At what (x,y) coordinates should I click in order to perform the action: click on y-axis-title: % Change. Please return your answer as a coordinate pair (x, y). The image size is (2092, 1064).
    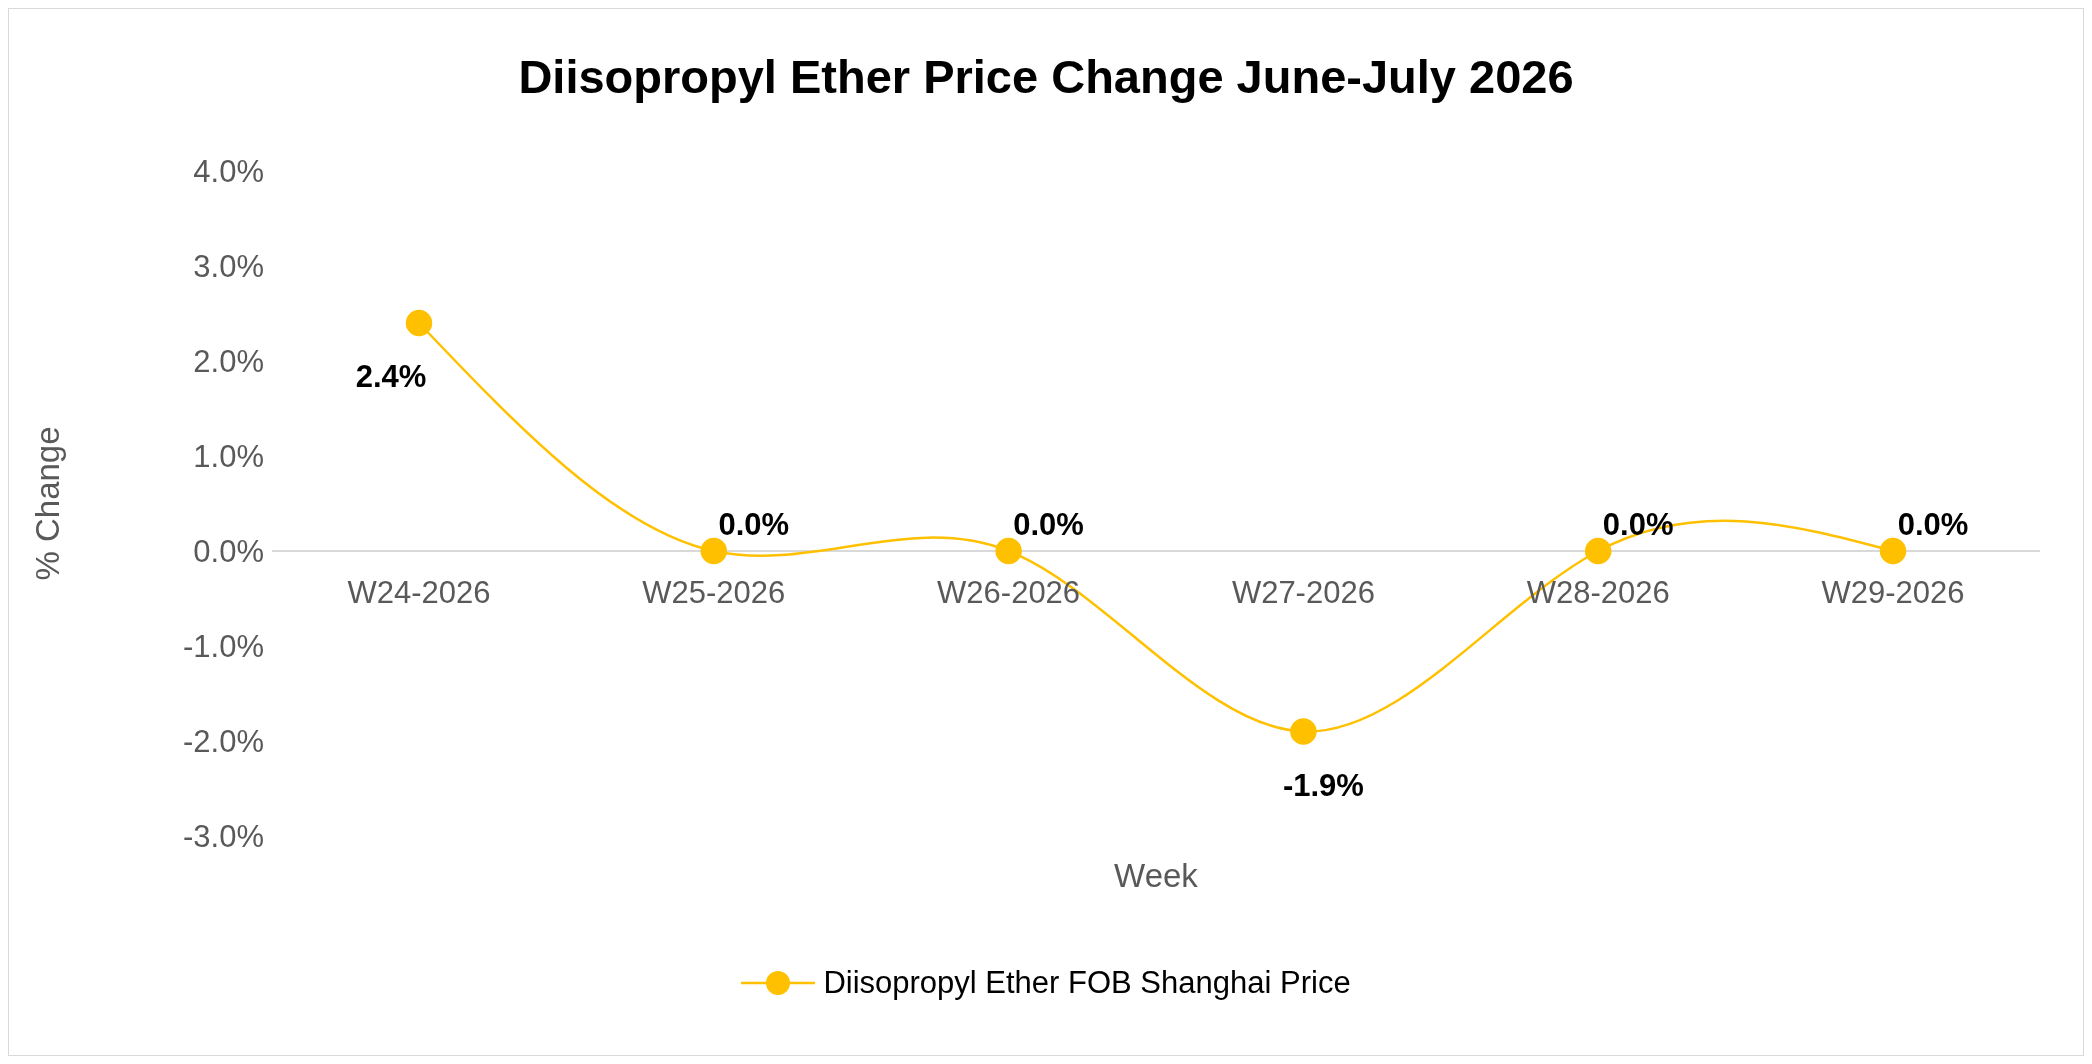
    Looking at the image, I should click on (47, 503).